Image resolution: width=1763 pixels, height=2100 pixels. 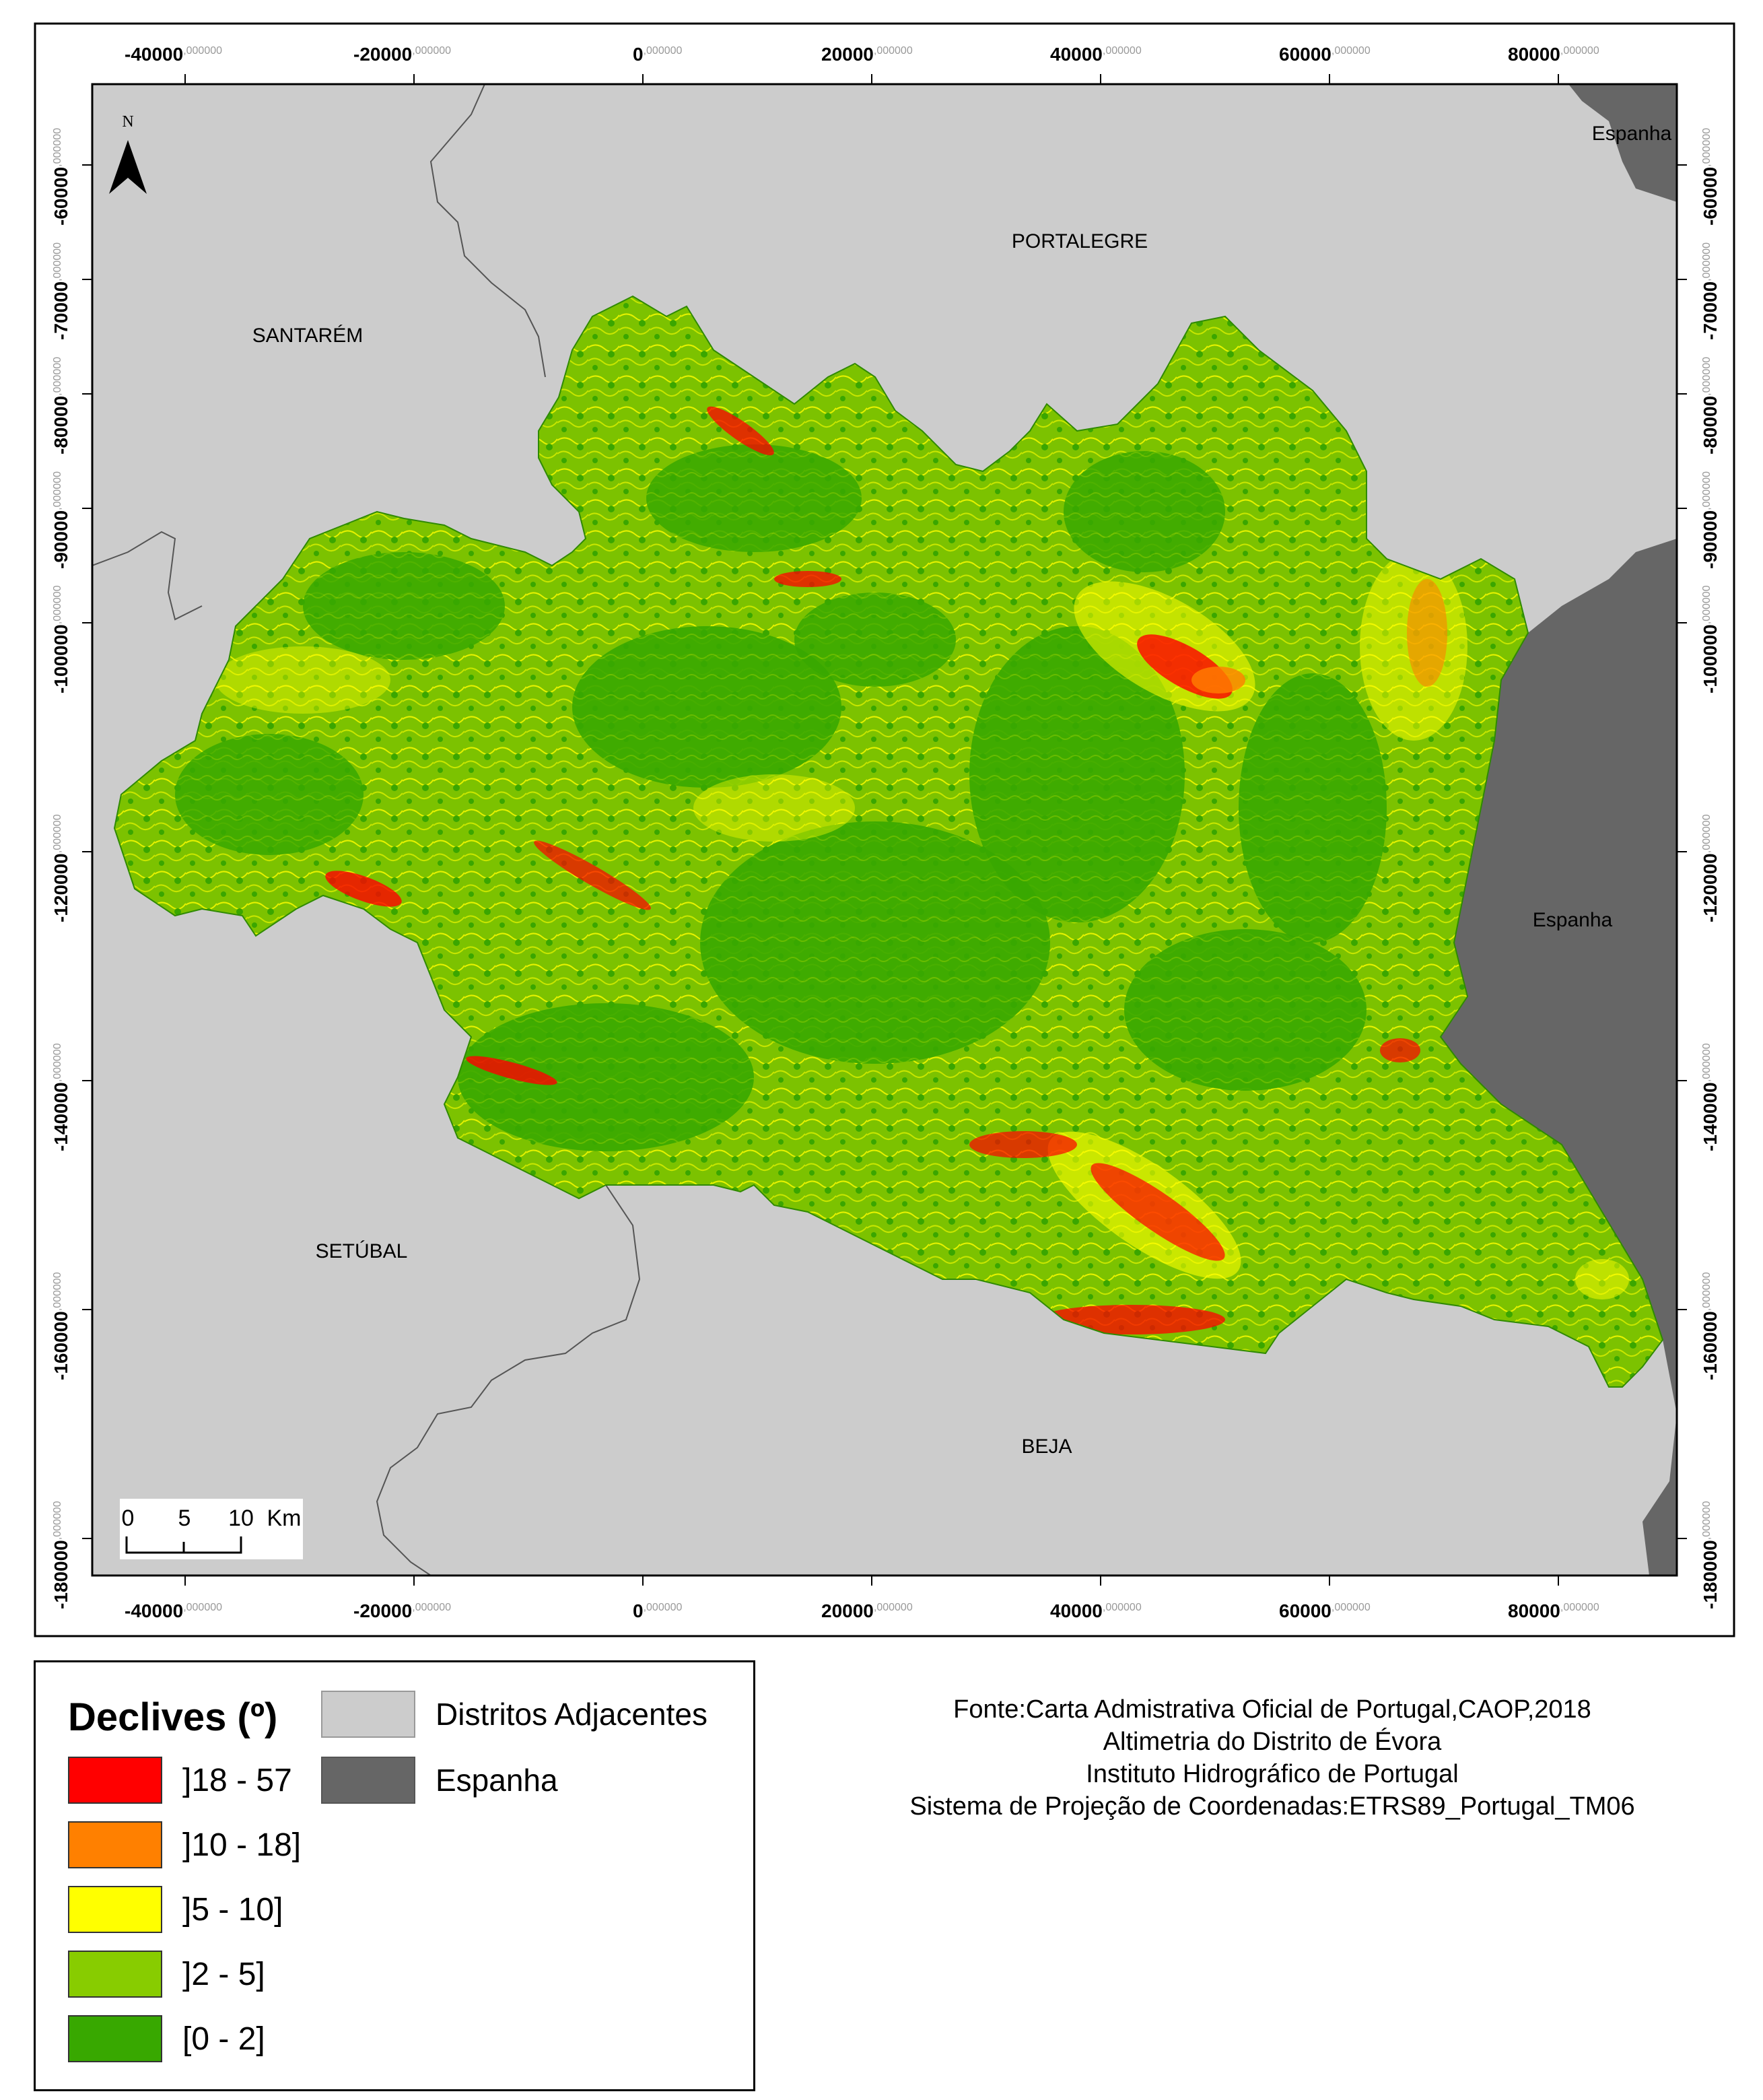 I want to click on label-espanha-top: Espanha, so click(x=1632, y=134).